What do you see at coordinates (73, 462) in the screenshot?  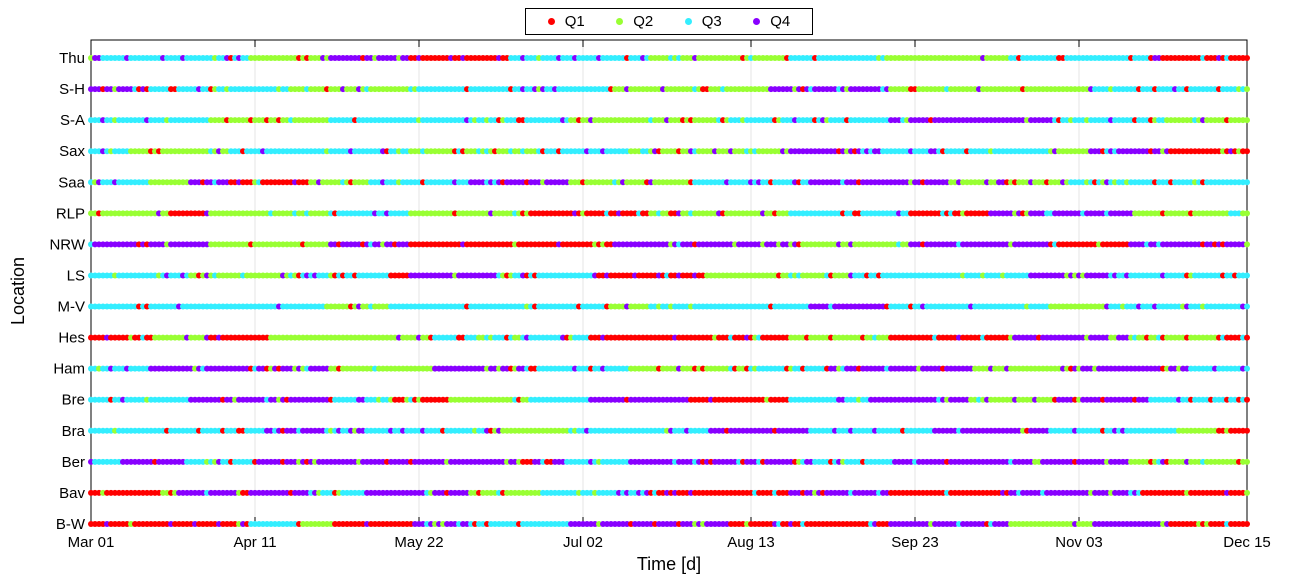 I see `y-tick-label: Ber` at bounding box center [73, 462].